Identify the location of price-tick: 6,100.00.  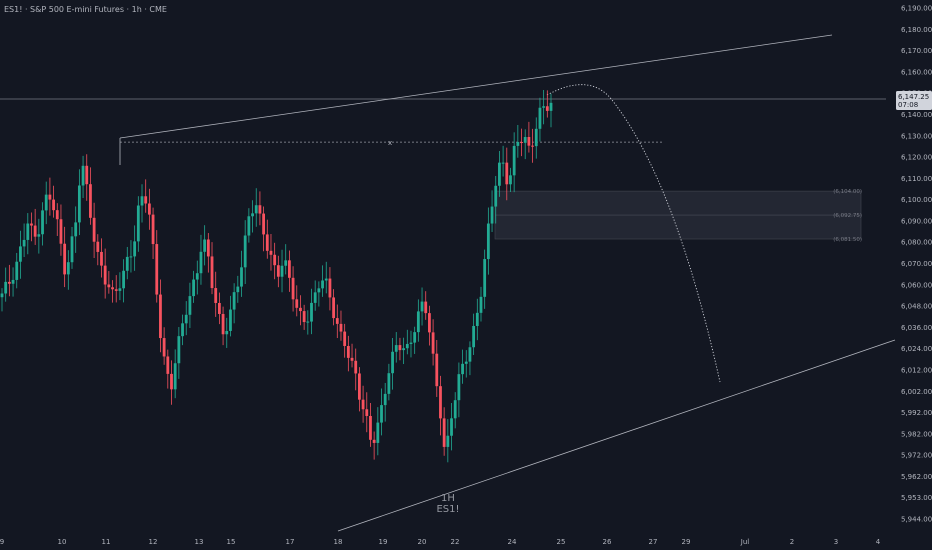
(916, 200).